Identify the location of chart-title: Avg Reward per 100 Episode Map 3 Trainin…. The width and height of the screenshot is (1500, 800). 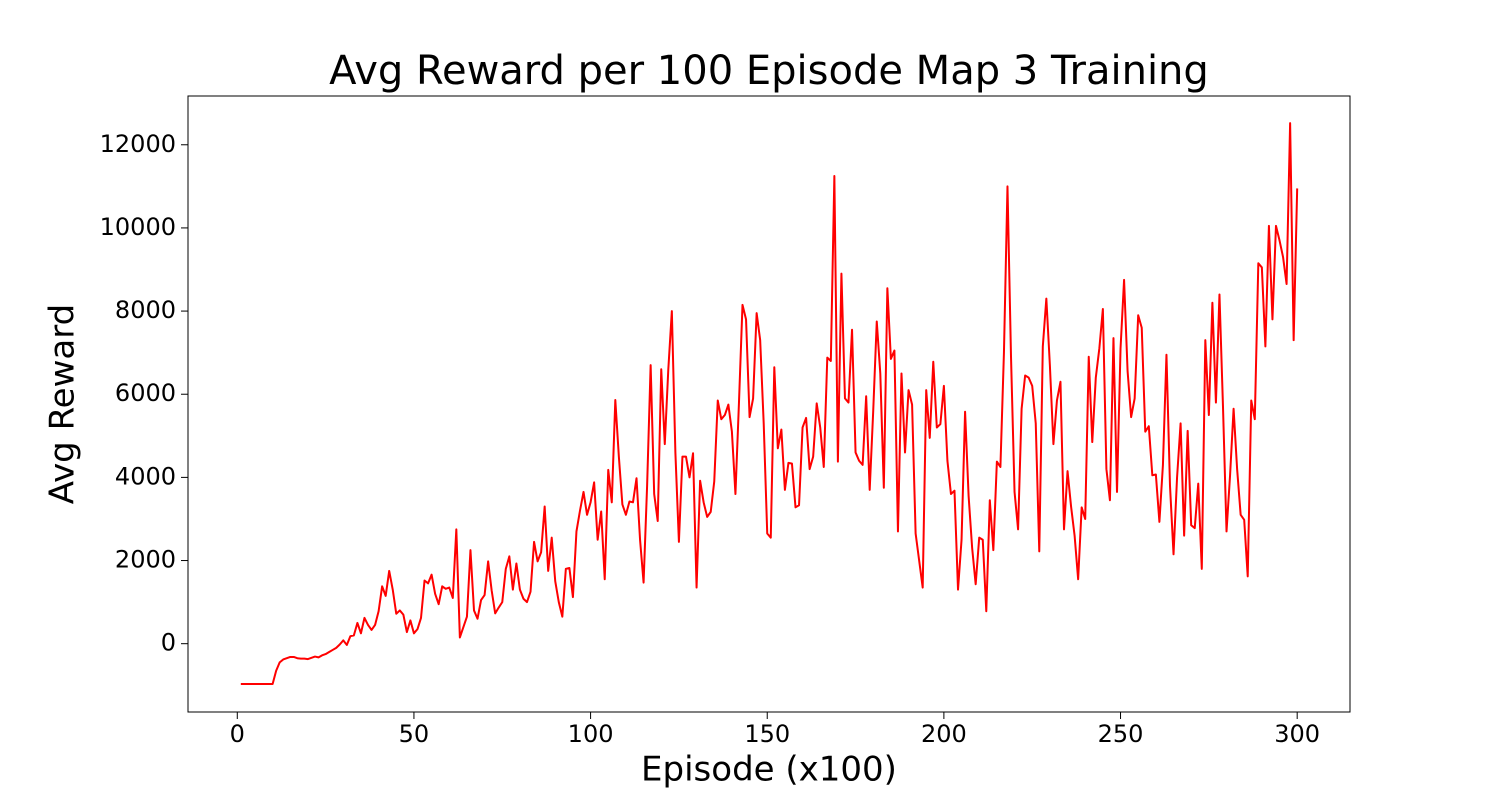
(769, 71).